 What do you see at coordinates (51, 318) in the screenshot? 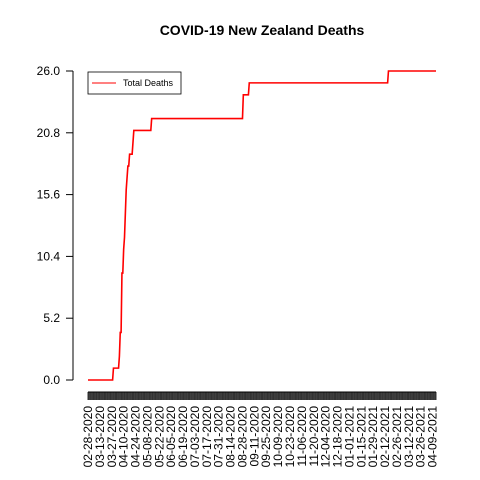
I see `y-tick-label: 5.2` at bounding box center [51, 318].